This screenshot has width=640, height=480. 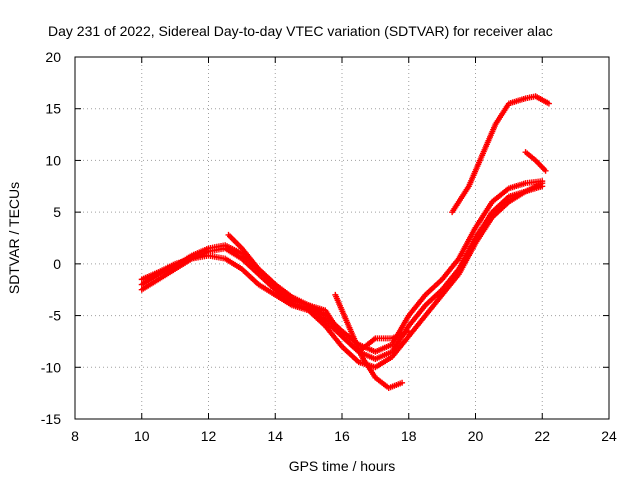 I want to click on x-tick-label: 8, so click(x=75, y=436).